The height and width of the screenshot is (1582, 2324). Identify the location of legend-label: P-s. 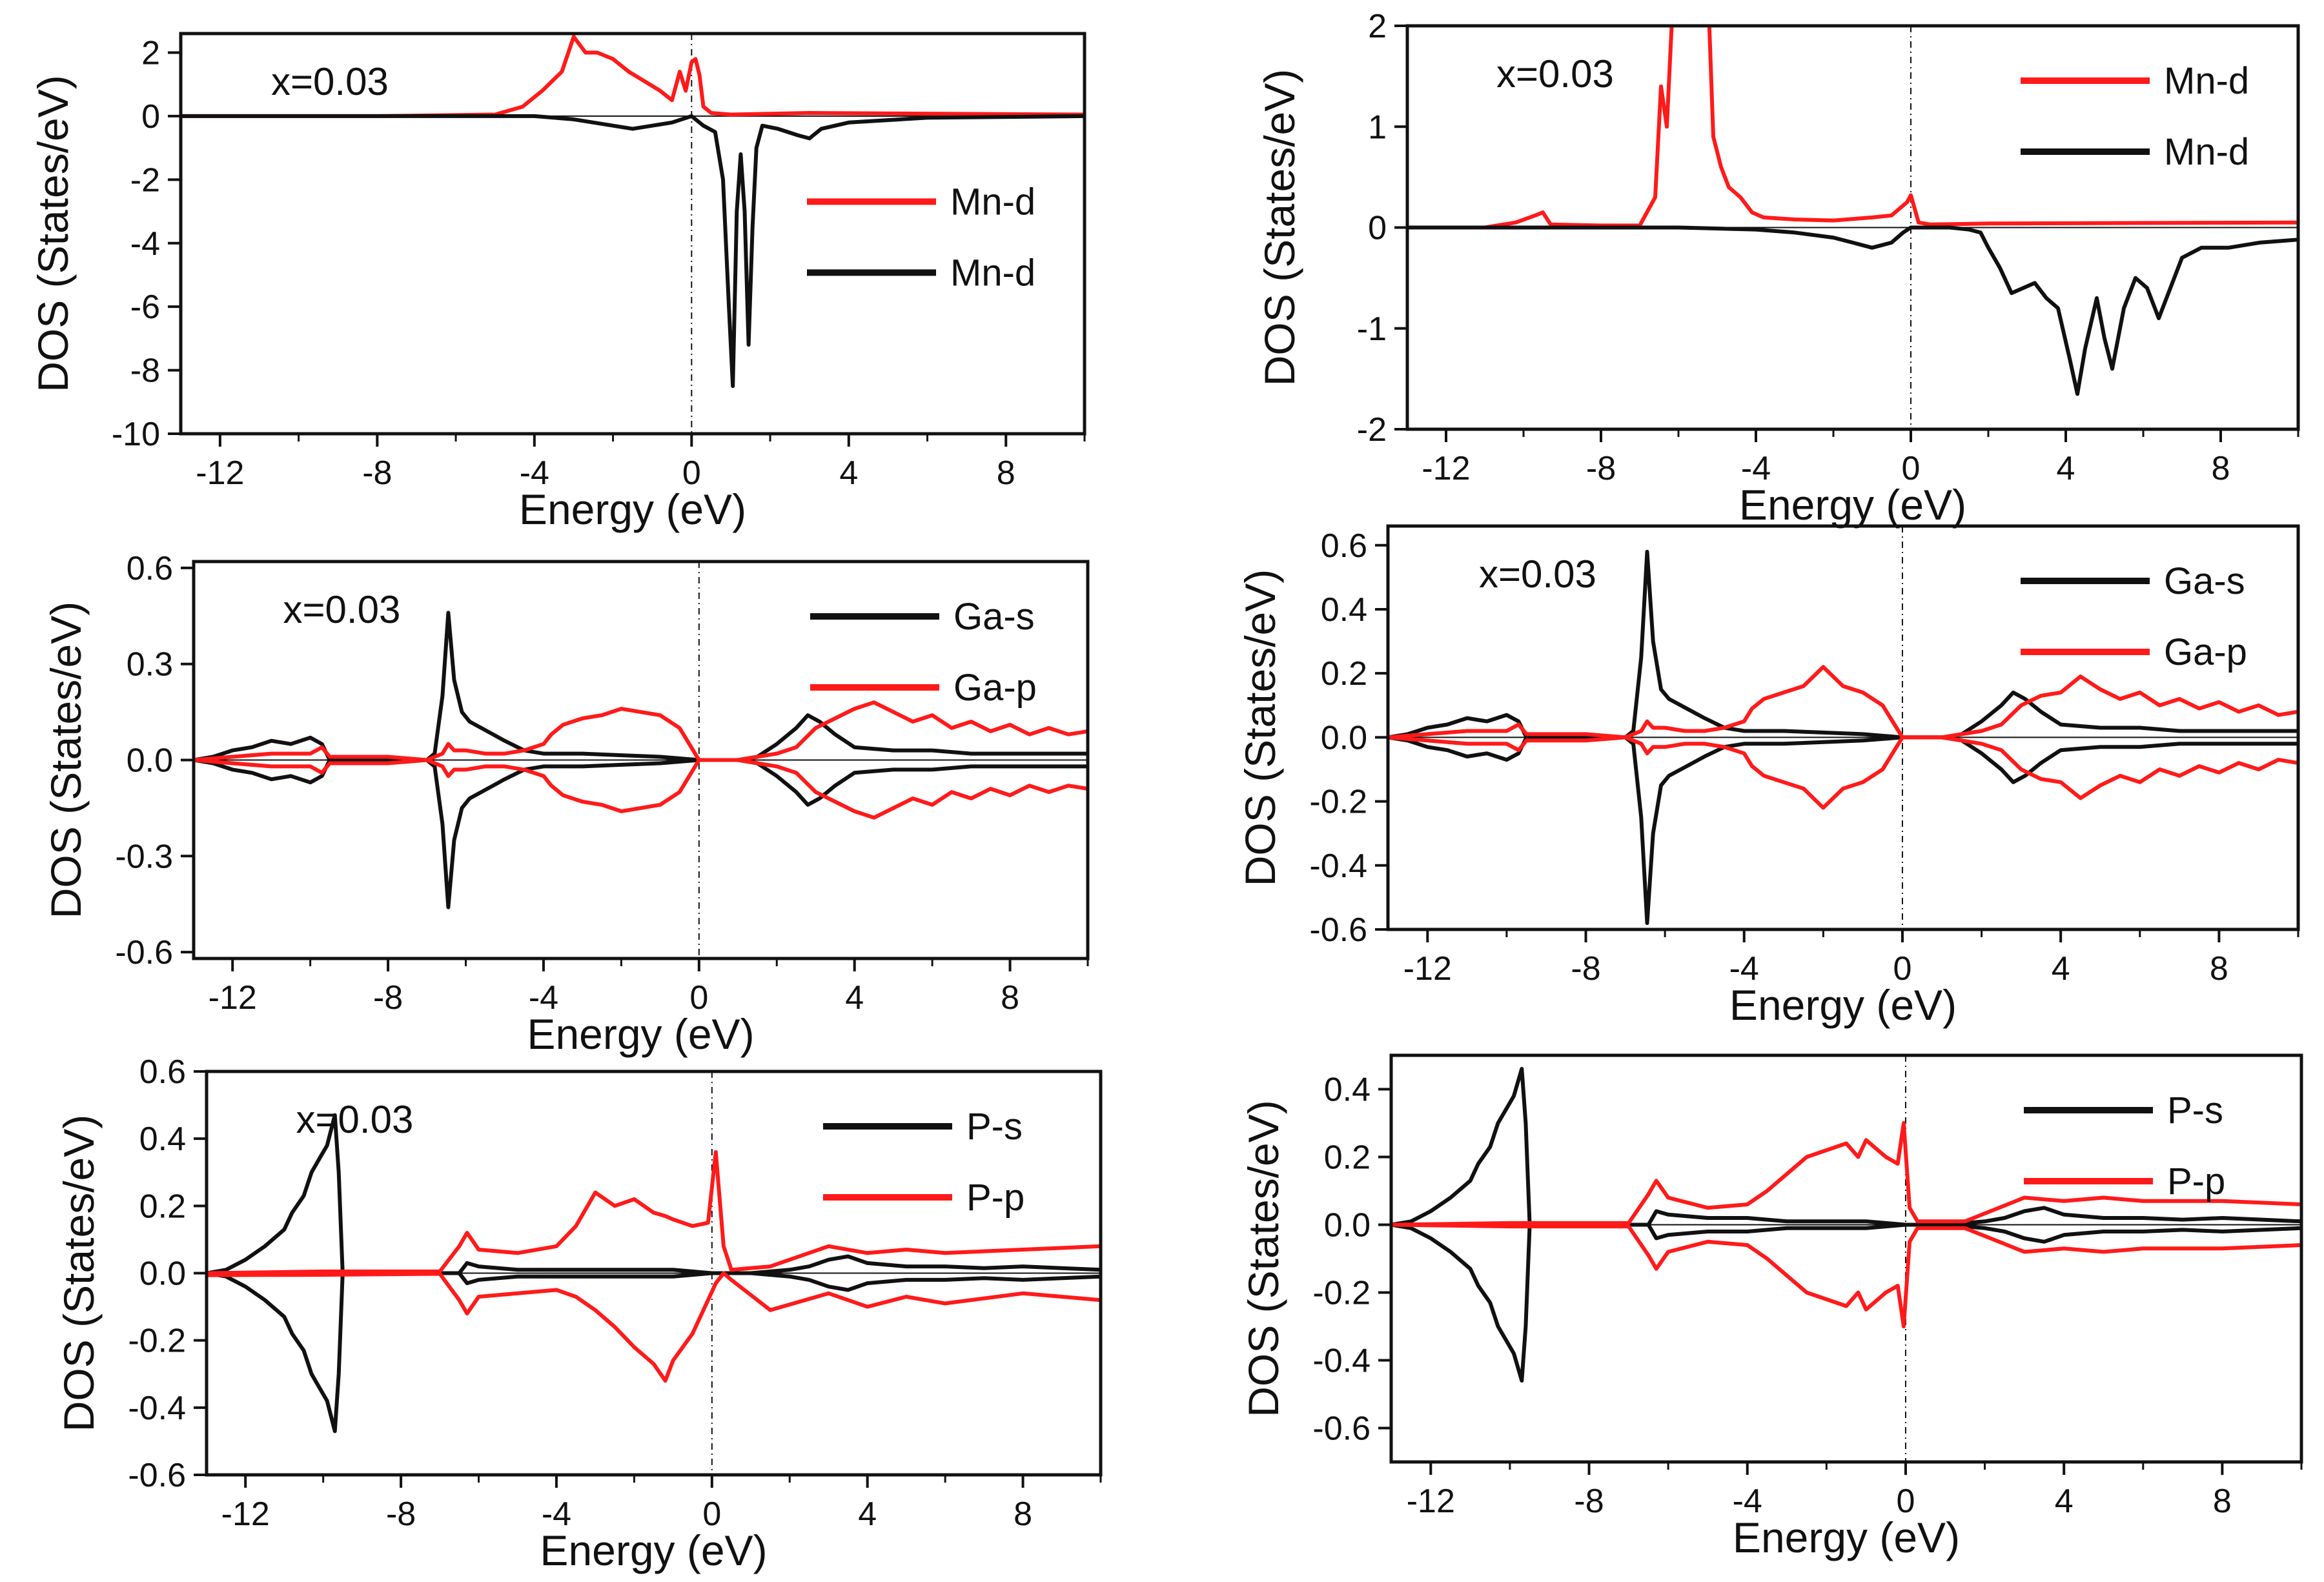
(994, 1127).